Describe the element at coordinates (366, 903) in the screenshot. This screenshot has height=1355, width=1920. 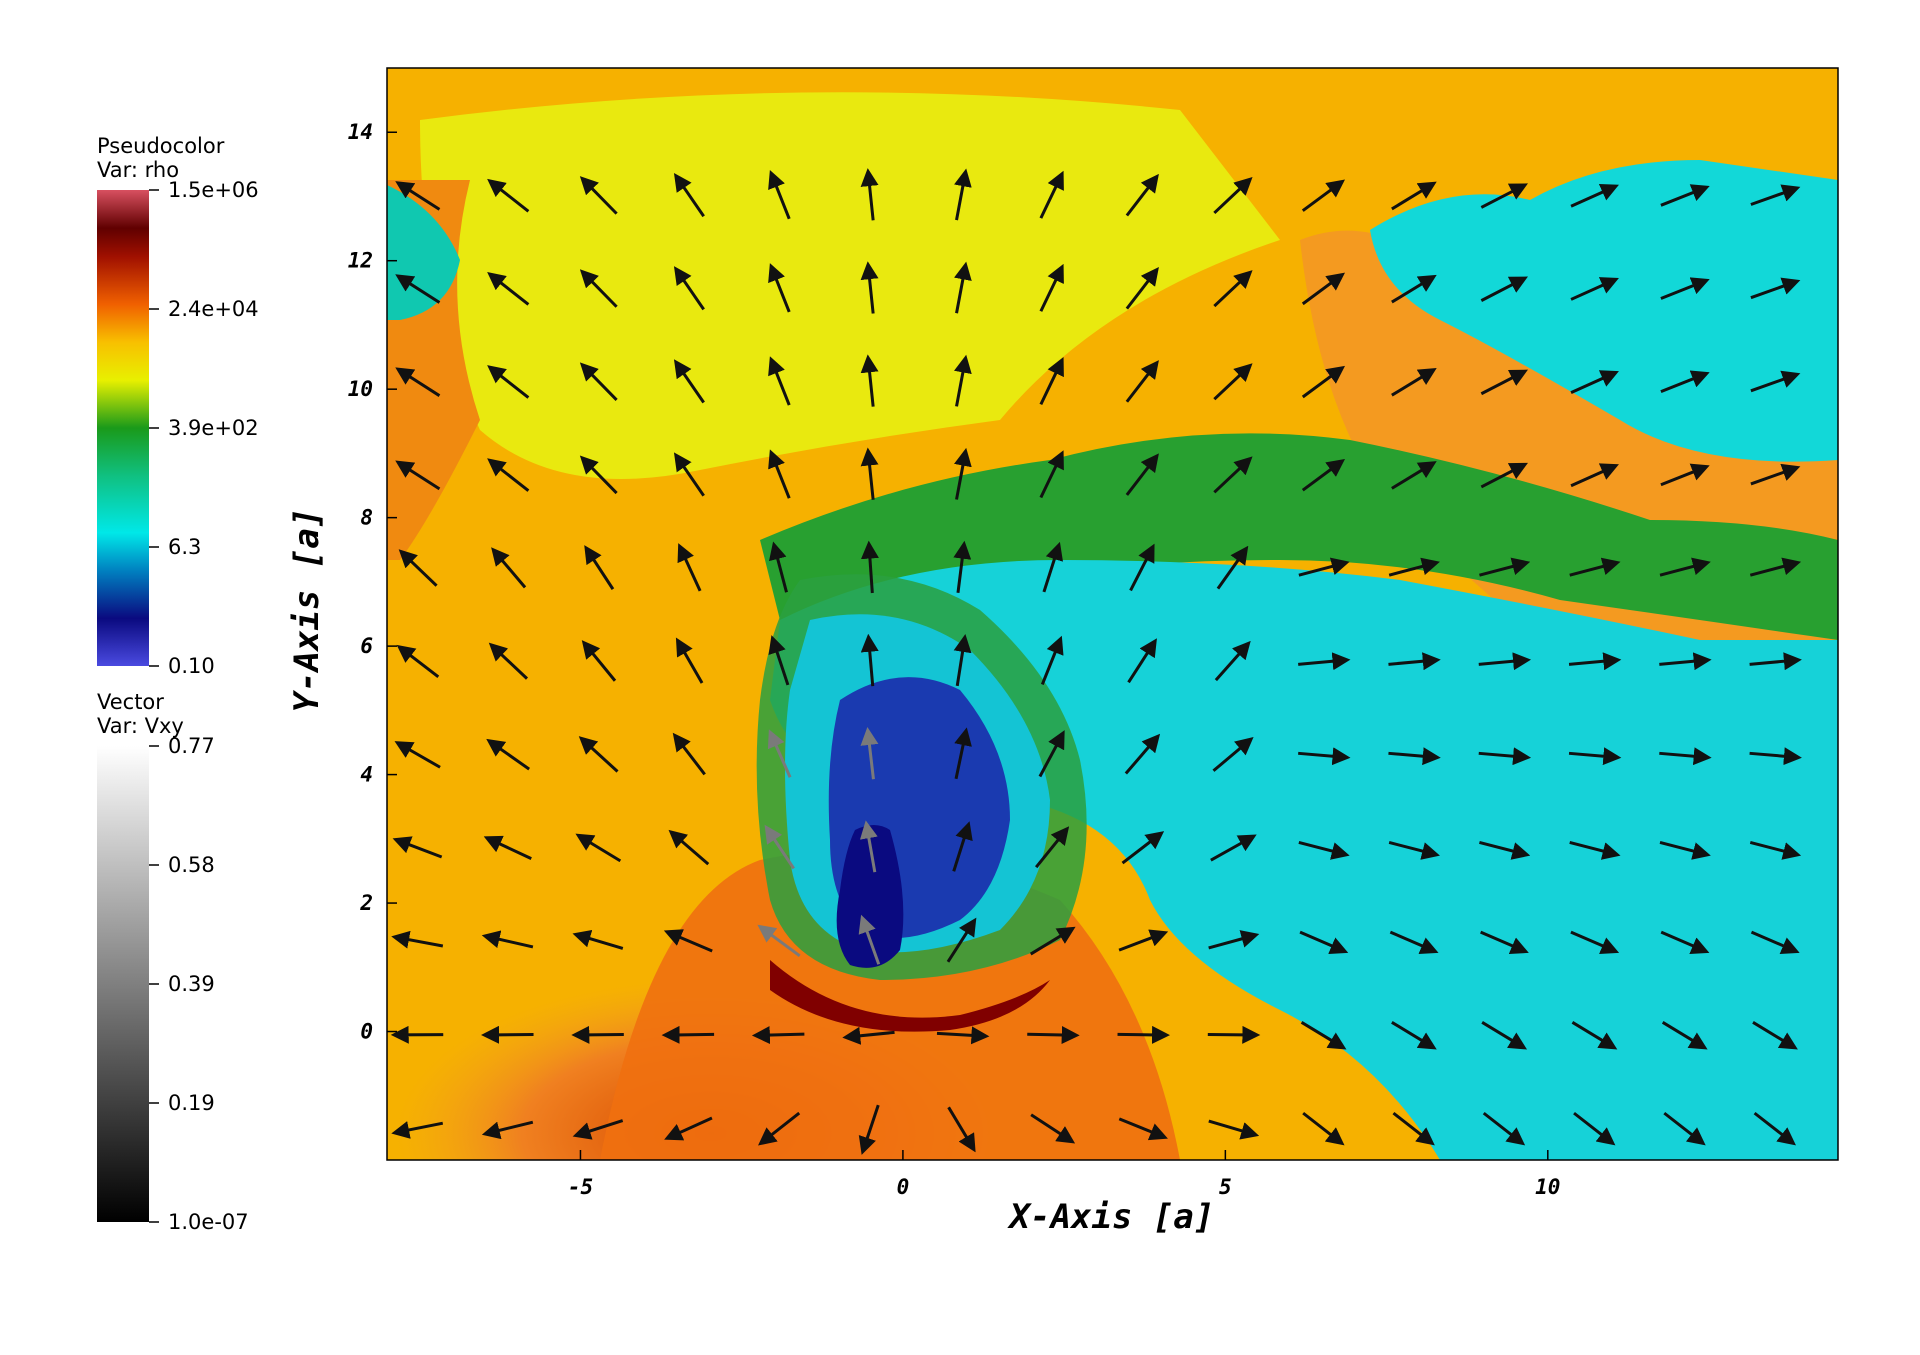
I see `y-tick-label: 2` at that location.